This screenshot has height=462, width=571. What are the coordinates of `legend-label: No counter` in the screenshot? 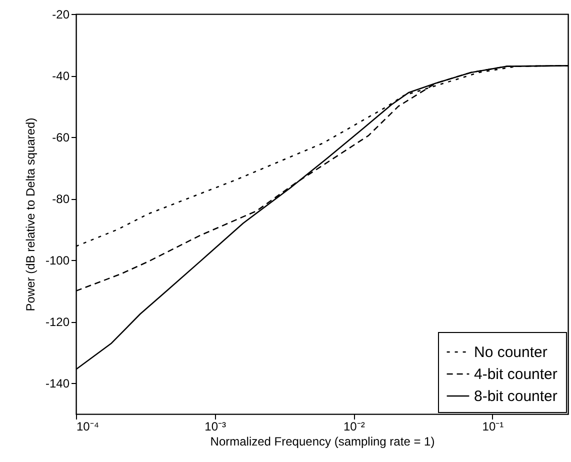 It's located at (511, 352).